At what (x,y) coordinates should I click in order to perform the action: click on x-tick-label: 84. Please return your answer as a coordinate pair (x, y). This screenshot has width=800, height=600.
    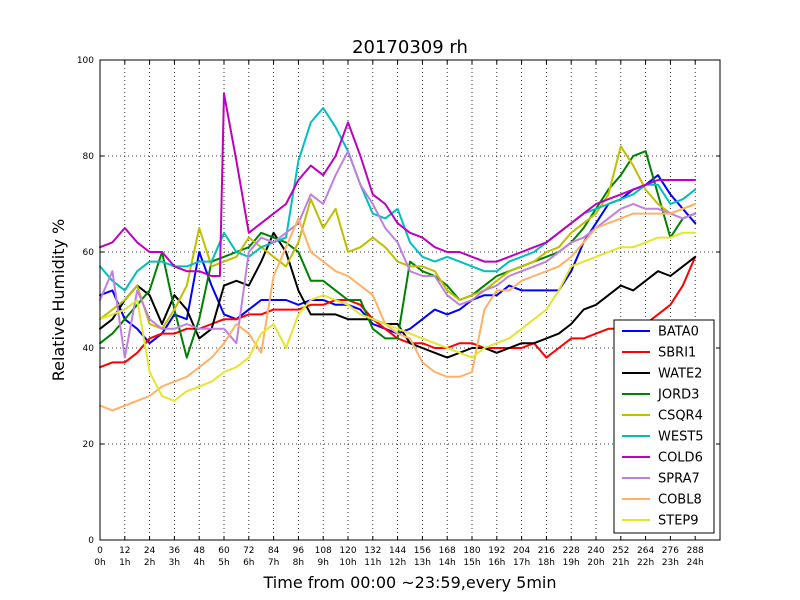
    Looking at the image, I should click on (274, 551).